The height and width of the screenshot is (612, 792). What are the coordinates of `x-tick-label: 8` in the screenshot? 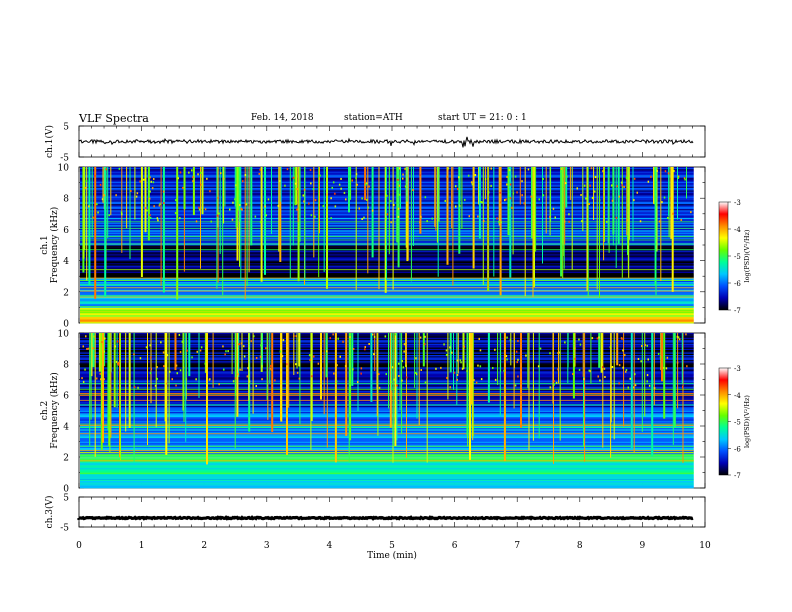 It's located at (580, 546).